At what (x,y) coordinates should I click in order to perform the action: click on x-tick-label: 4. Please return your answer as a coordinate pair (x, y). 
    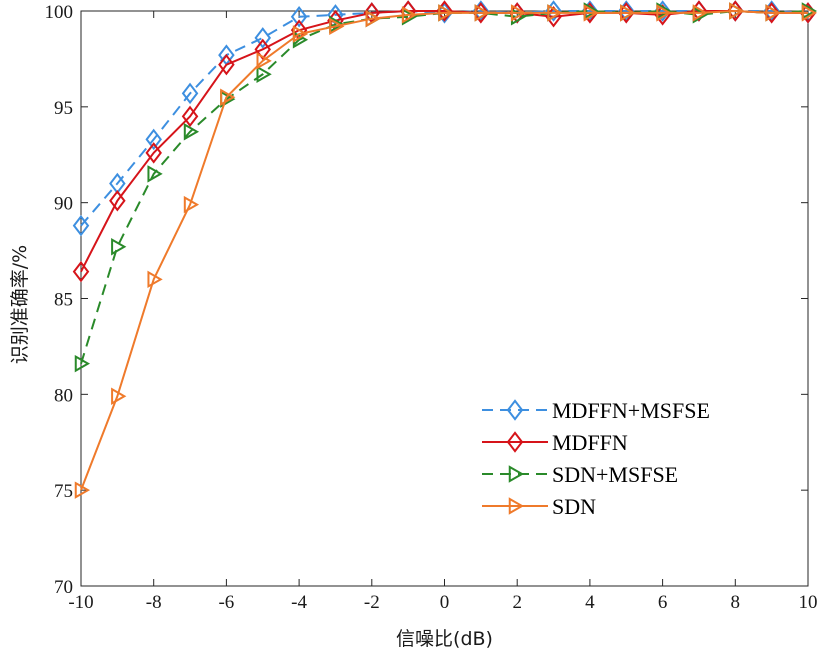
    Looking at the image, I should click on (590, 602).